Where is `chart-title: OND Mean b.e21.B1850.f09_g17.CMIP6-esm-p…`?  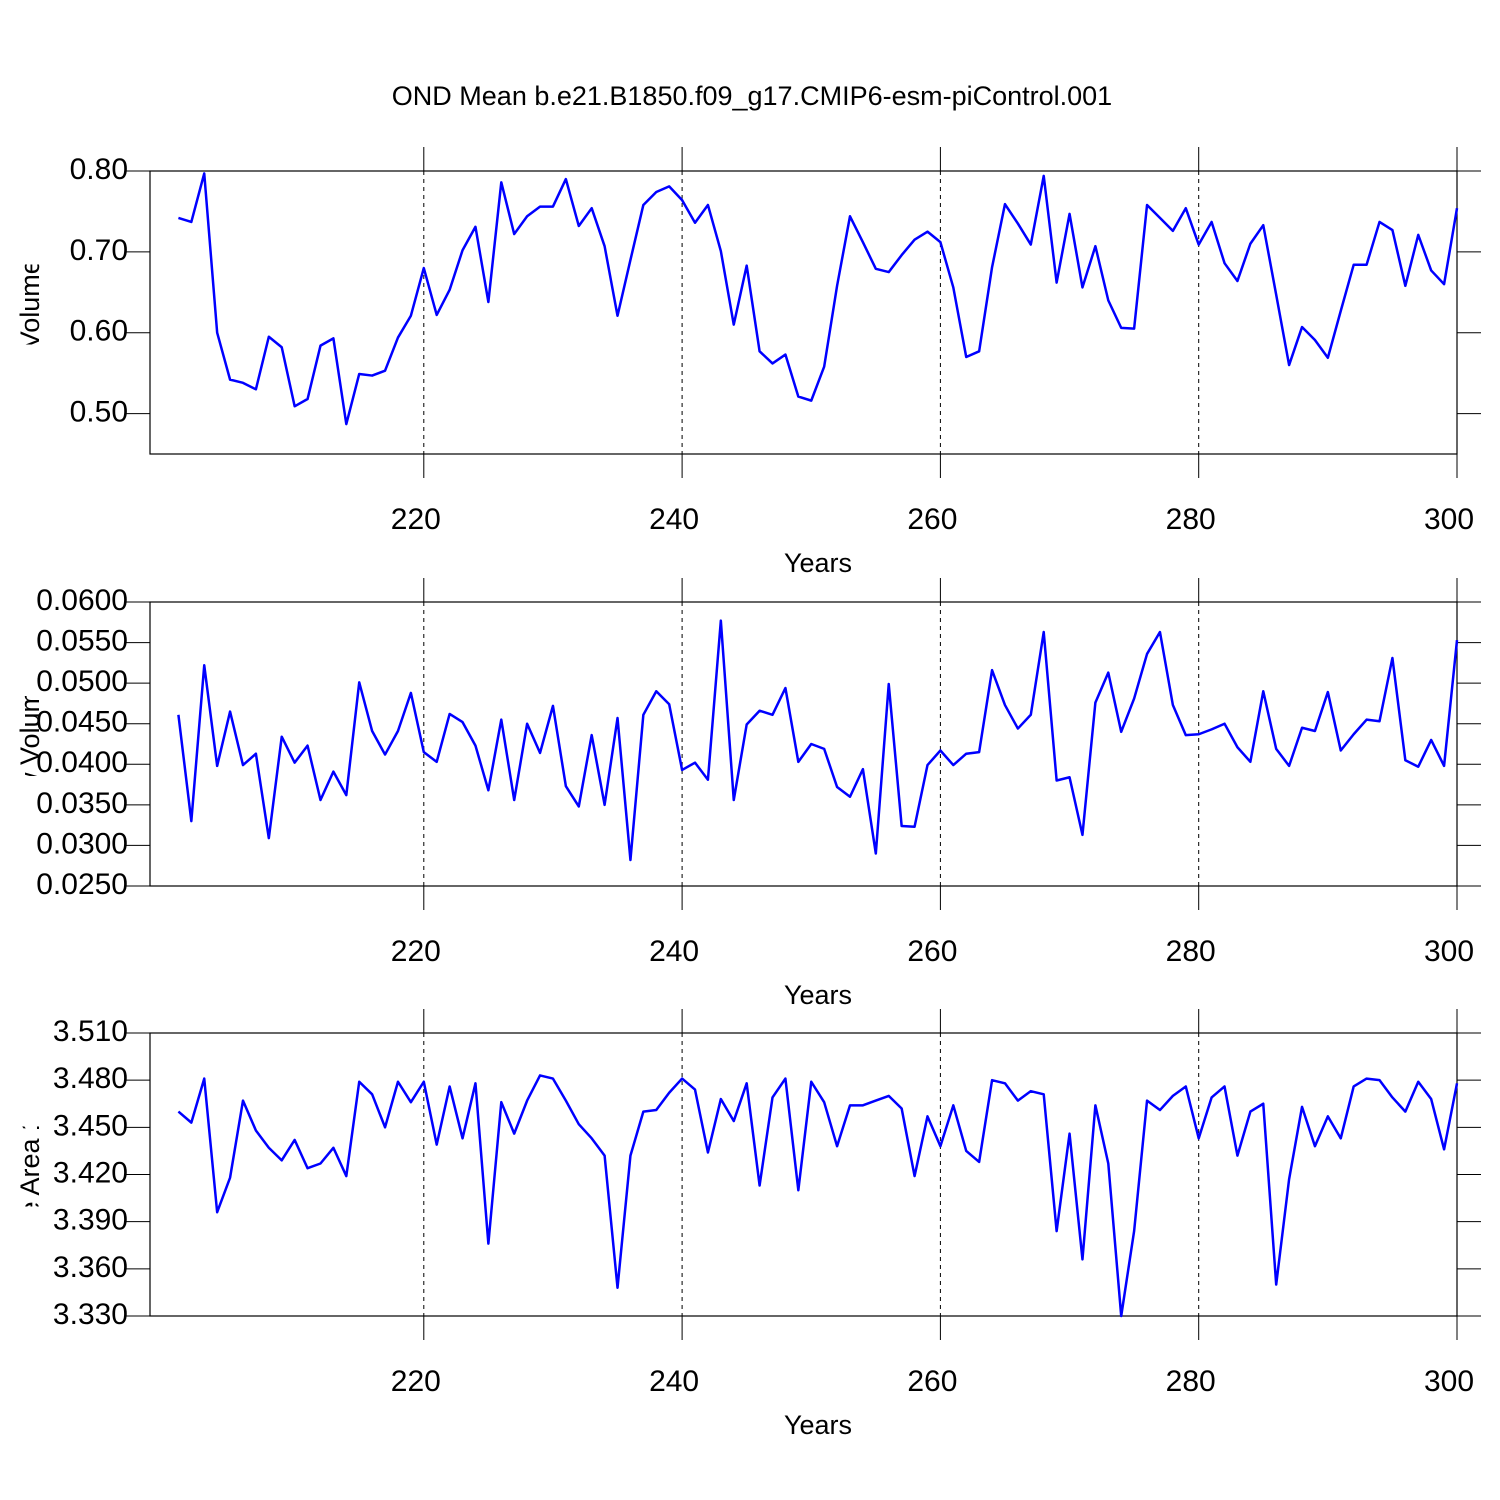
chart-title: OND Mean b.e21.B1850.f09_g17.CMIP6-esm-p… is located at coordinates (752, 96).